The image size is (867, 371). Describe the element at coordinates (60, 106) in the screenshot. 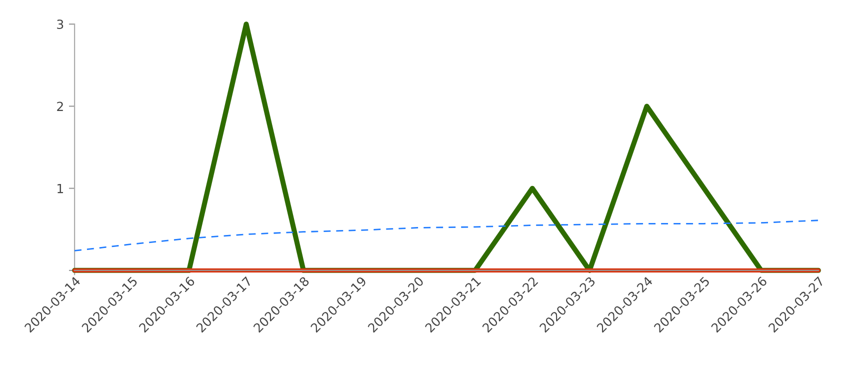

I see `y-tick-label: 2` at that location.